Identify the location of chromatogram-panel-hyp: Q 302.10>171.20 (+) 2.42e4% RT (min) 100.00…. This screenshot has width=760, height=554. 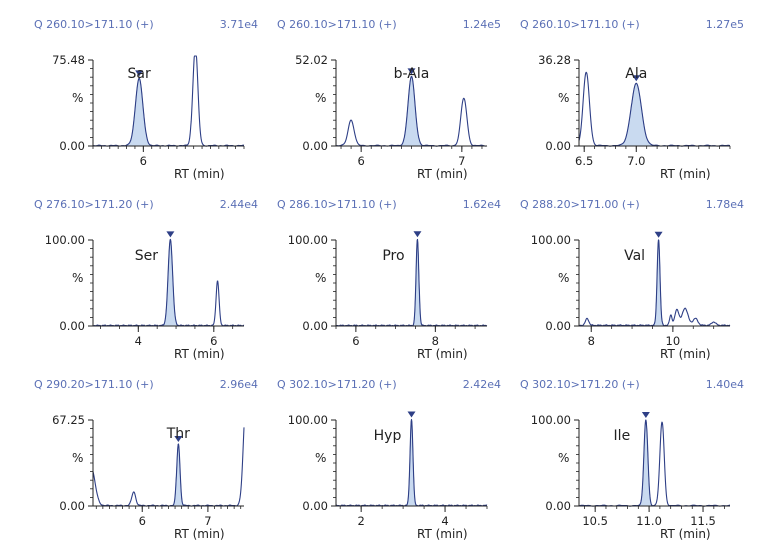
(393, 453).